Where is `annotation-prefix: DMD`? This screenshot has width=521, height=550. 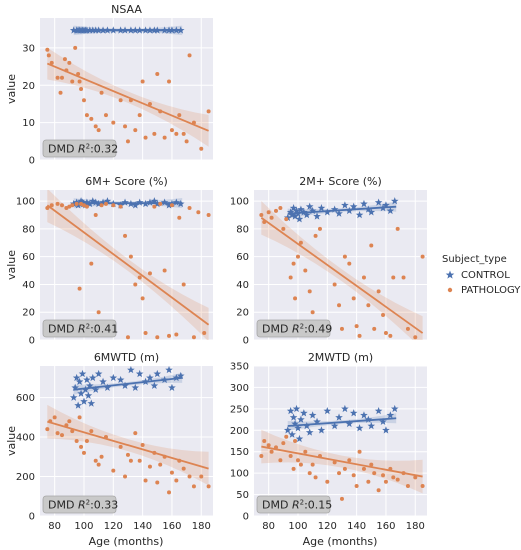
annotation-prefix: DMD is located at coordinates (277, 505).